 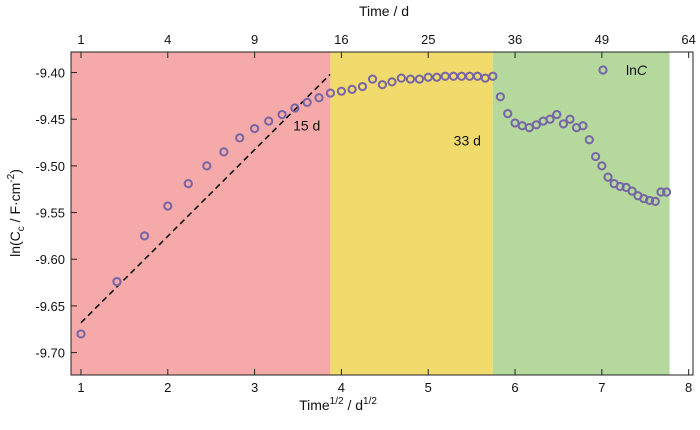 I want to click on y-tick-label: -9.60, so click(x=50, y=259).